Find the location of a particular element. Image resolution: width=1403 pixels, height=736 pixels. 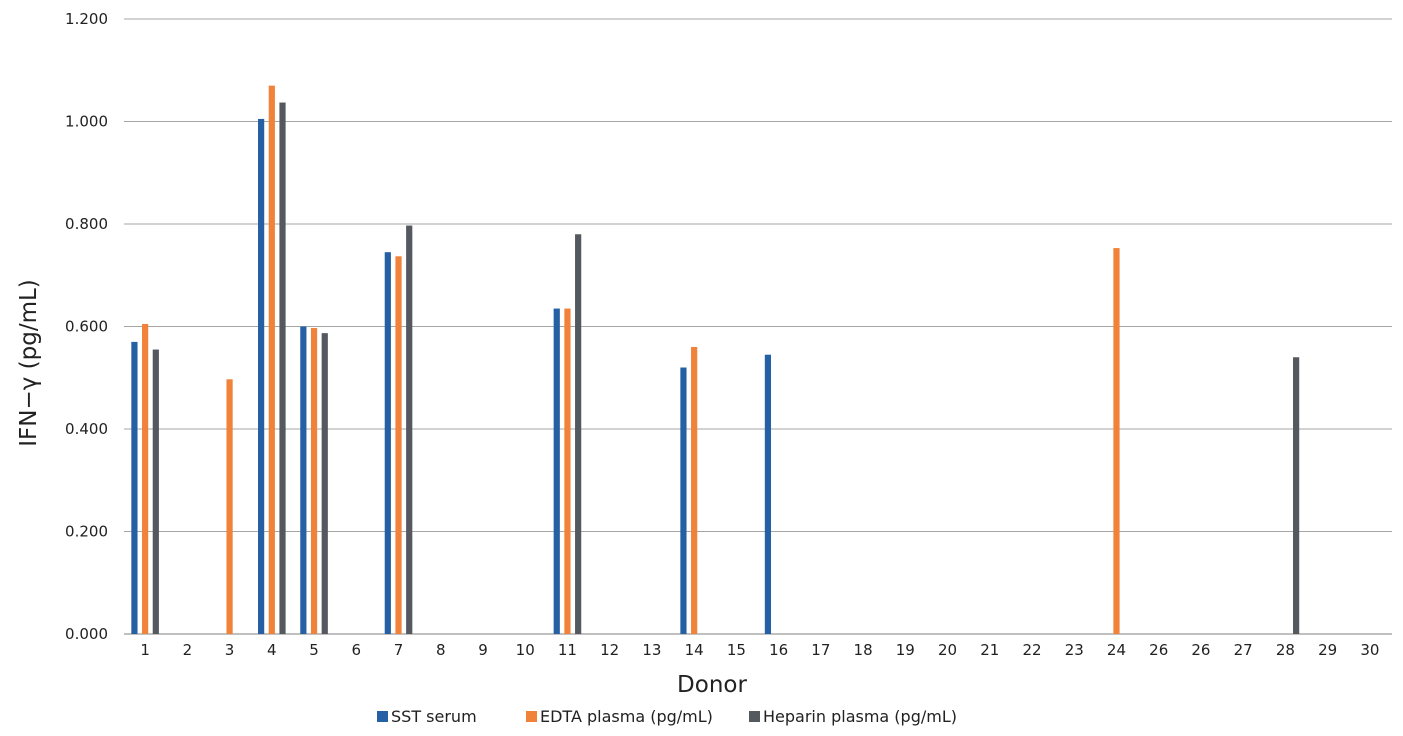

y-tick-labels: 0.000 0.200 0.400 0.600 0.800 1.000 1.200 is located at coordinates (86, 326).